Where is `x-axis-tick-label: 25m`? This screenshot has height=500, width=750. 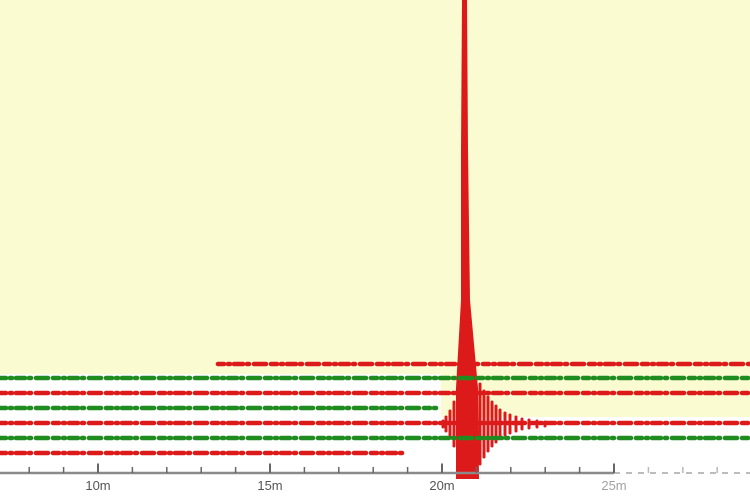 x-axis-tick-label: 25m is located at coordinates (613, 485).